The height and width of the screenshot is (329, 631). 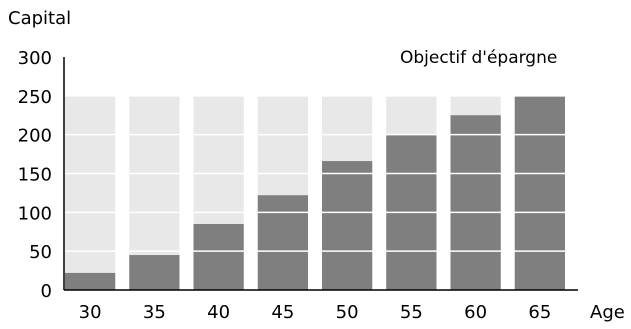 What do you see at coordinates (40, 252) in the screenshot?
I see `y-tick-label: 50` at bounding box center [40, 252].